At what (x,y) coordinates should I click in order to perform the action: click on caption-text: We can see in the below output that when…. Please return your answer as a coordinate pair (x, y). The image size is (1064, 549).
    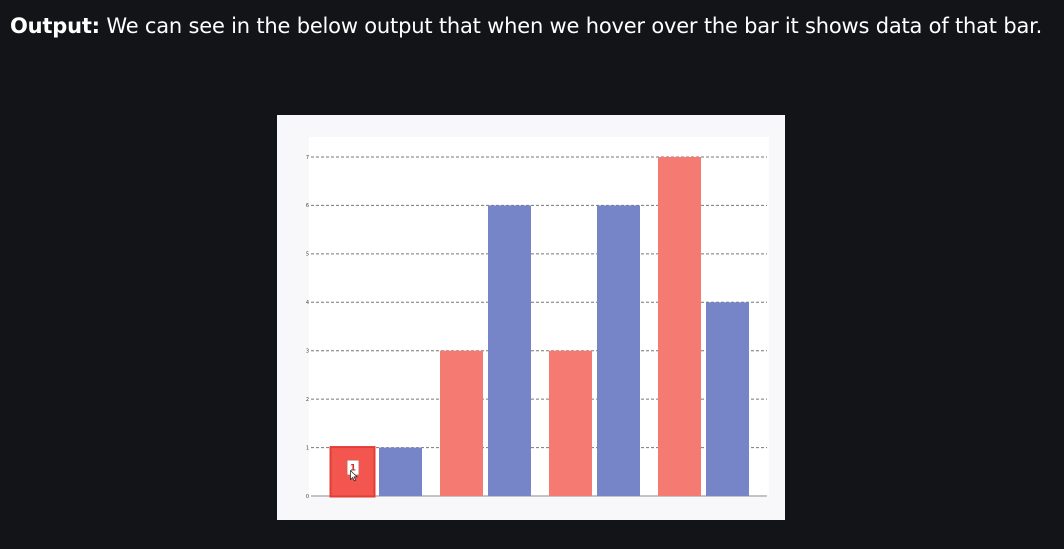
    Looking at the image, I should click on (574, 26).